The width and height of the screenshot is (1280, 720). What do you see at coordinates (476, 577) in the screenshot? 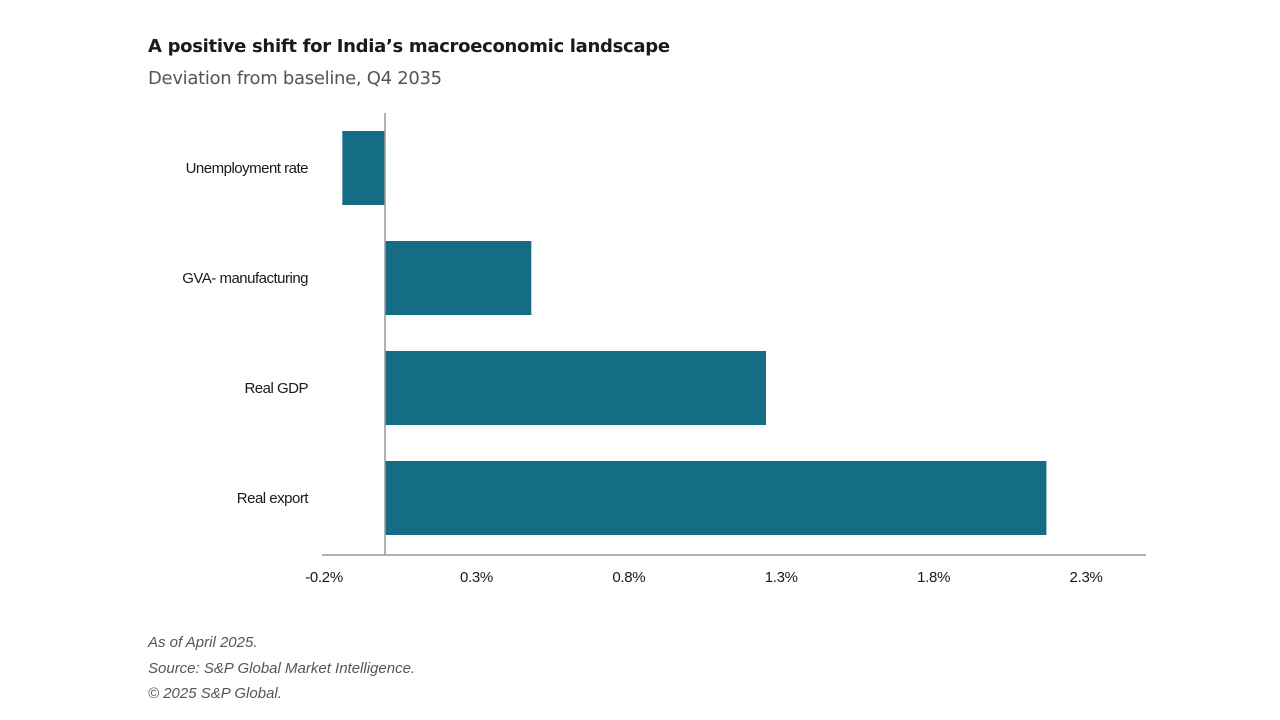
I see `x-tick-label: 0.3%` at bounding box center [476, 577].